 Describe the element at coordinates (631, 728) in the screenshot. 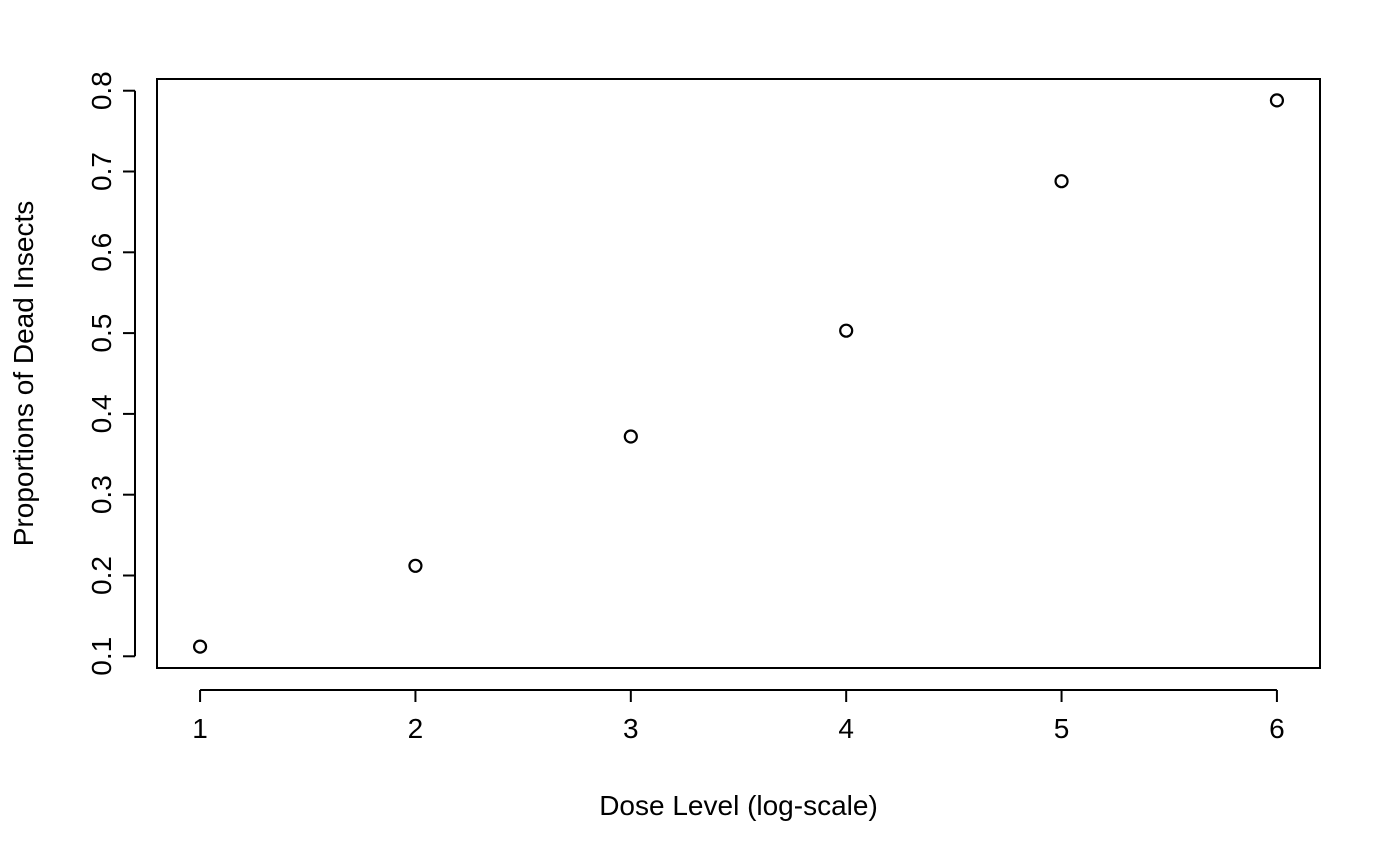

I see `x-tick-label: 3` at that location.